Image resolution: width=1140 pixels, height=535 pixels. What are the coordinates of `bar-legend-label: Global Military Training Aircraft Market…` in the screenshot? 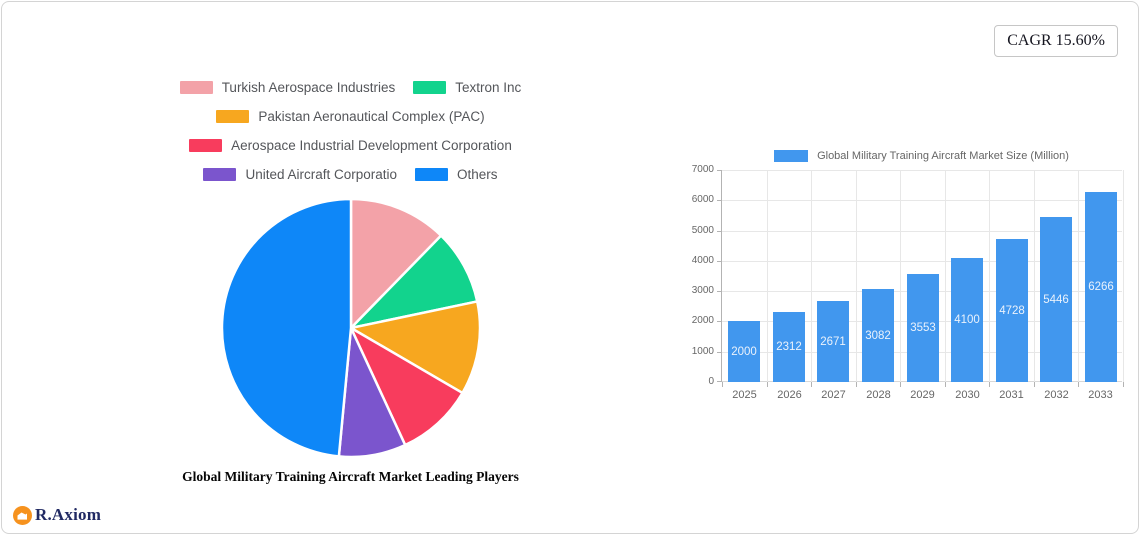 It's located at (943, 156).